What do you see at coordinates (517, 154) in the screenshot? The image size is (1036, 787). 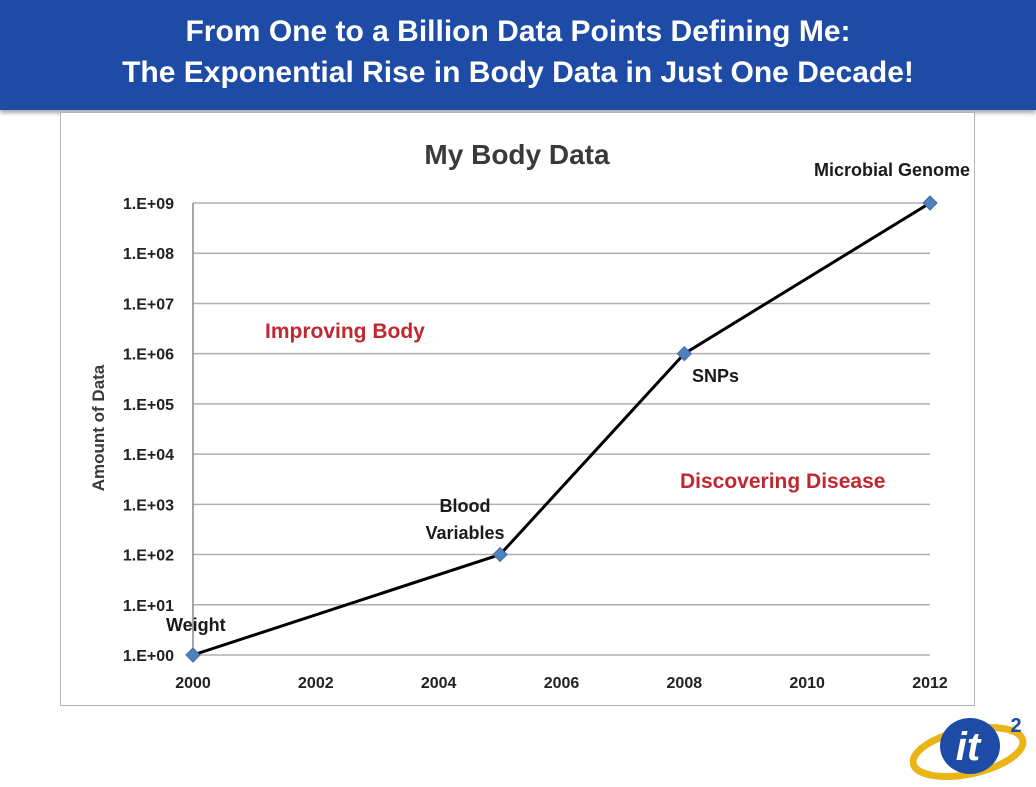 I see `chart-title: My Body Data` at bounding box center [517, 154].